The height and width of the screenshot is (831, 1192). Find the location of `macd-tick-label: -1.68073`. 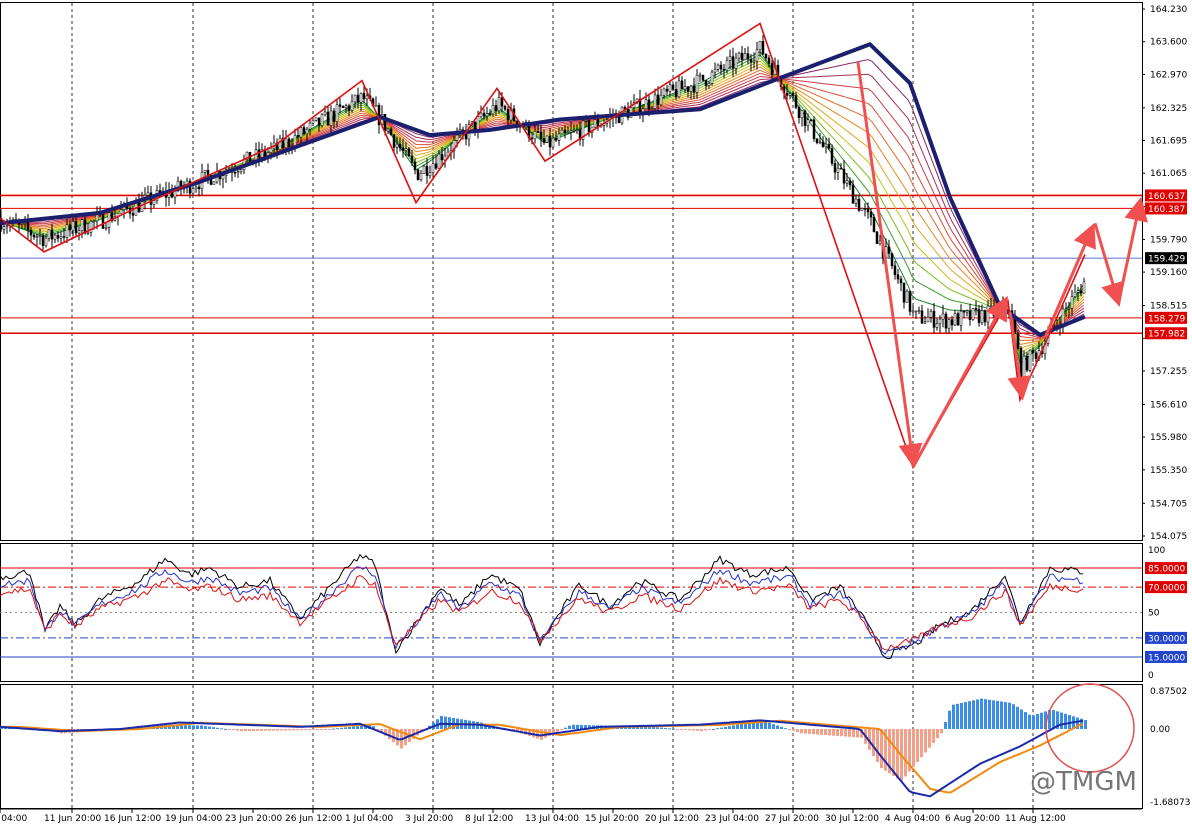

macd-tick-label: -1.68073 is located at coordinates (1170, 803).